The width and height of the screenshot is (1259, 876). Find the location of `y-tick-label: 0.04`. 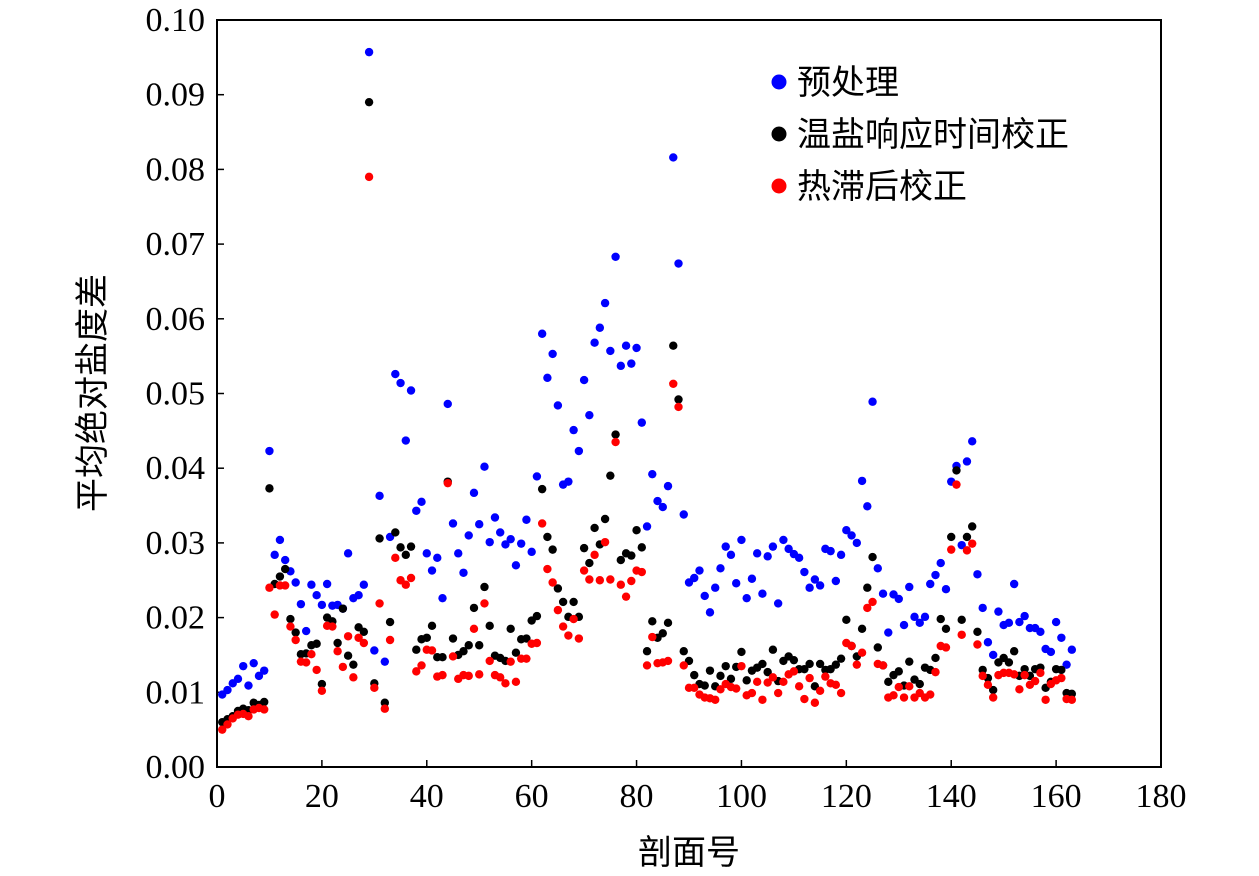

y-tick-label: 0.04 is located at coordinates (176, 468).